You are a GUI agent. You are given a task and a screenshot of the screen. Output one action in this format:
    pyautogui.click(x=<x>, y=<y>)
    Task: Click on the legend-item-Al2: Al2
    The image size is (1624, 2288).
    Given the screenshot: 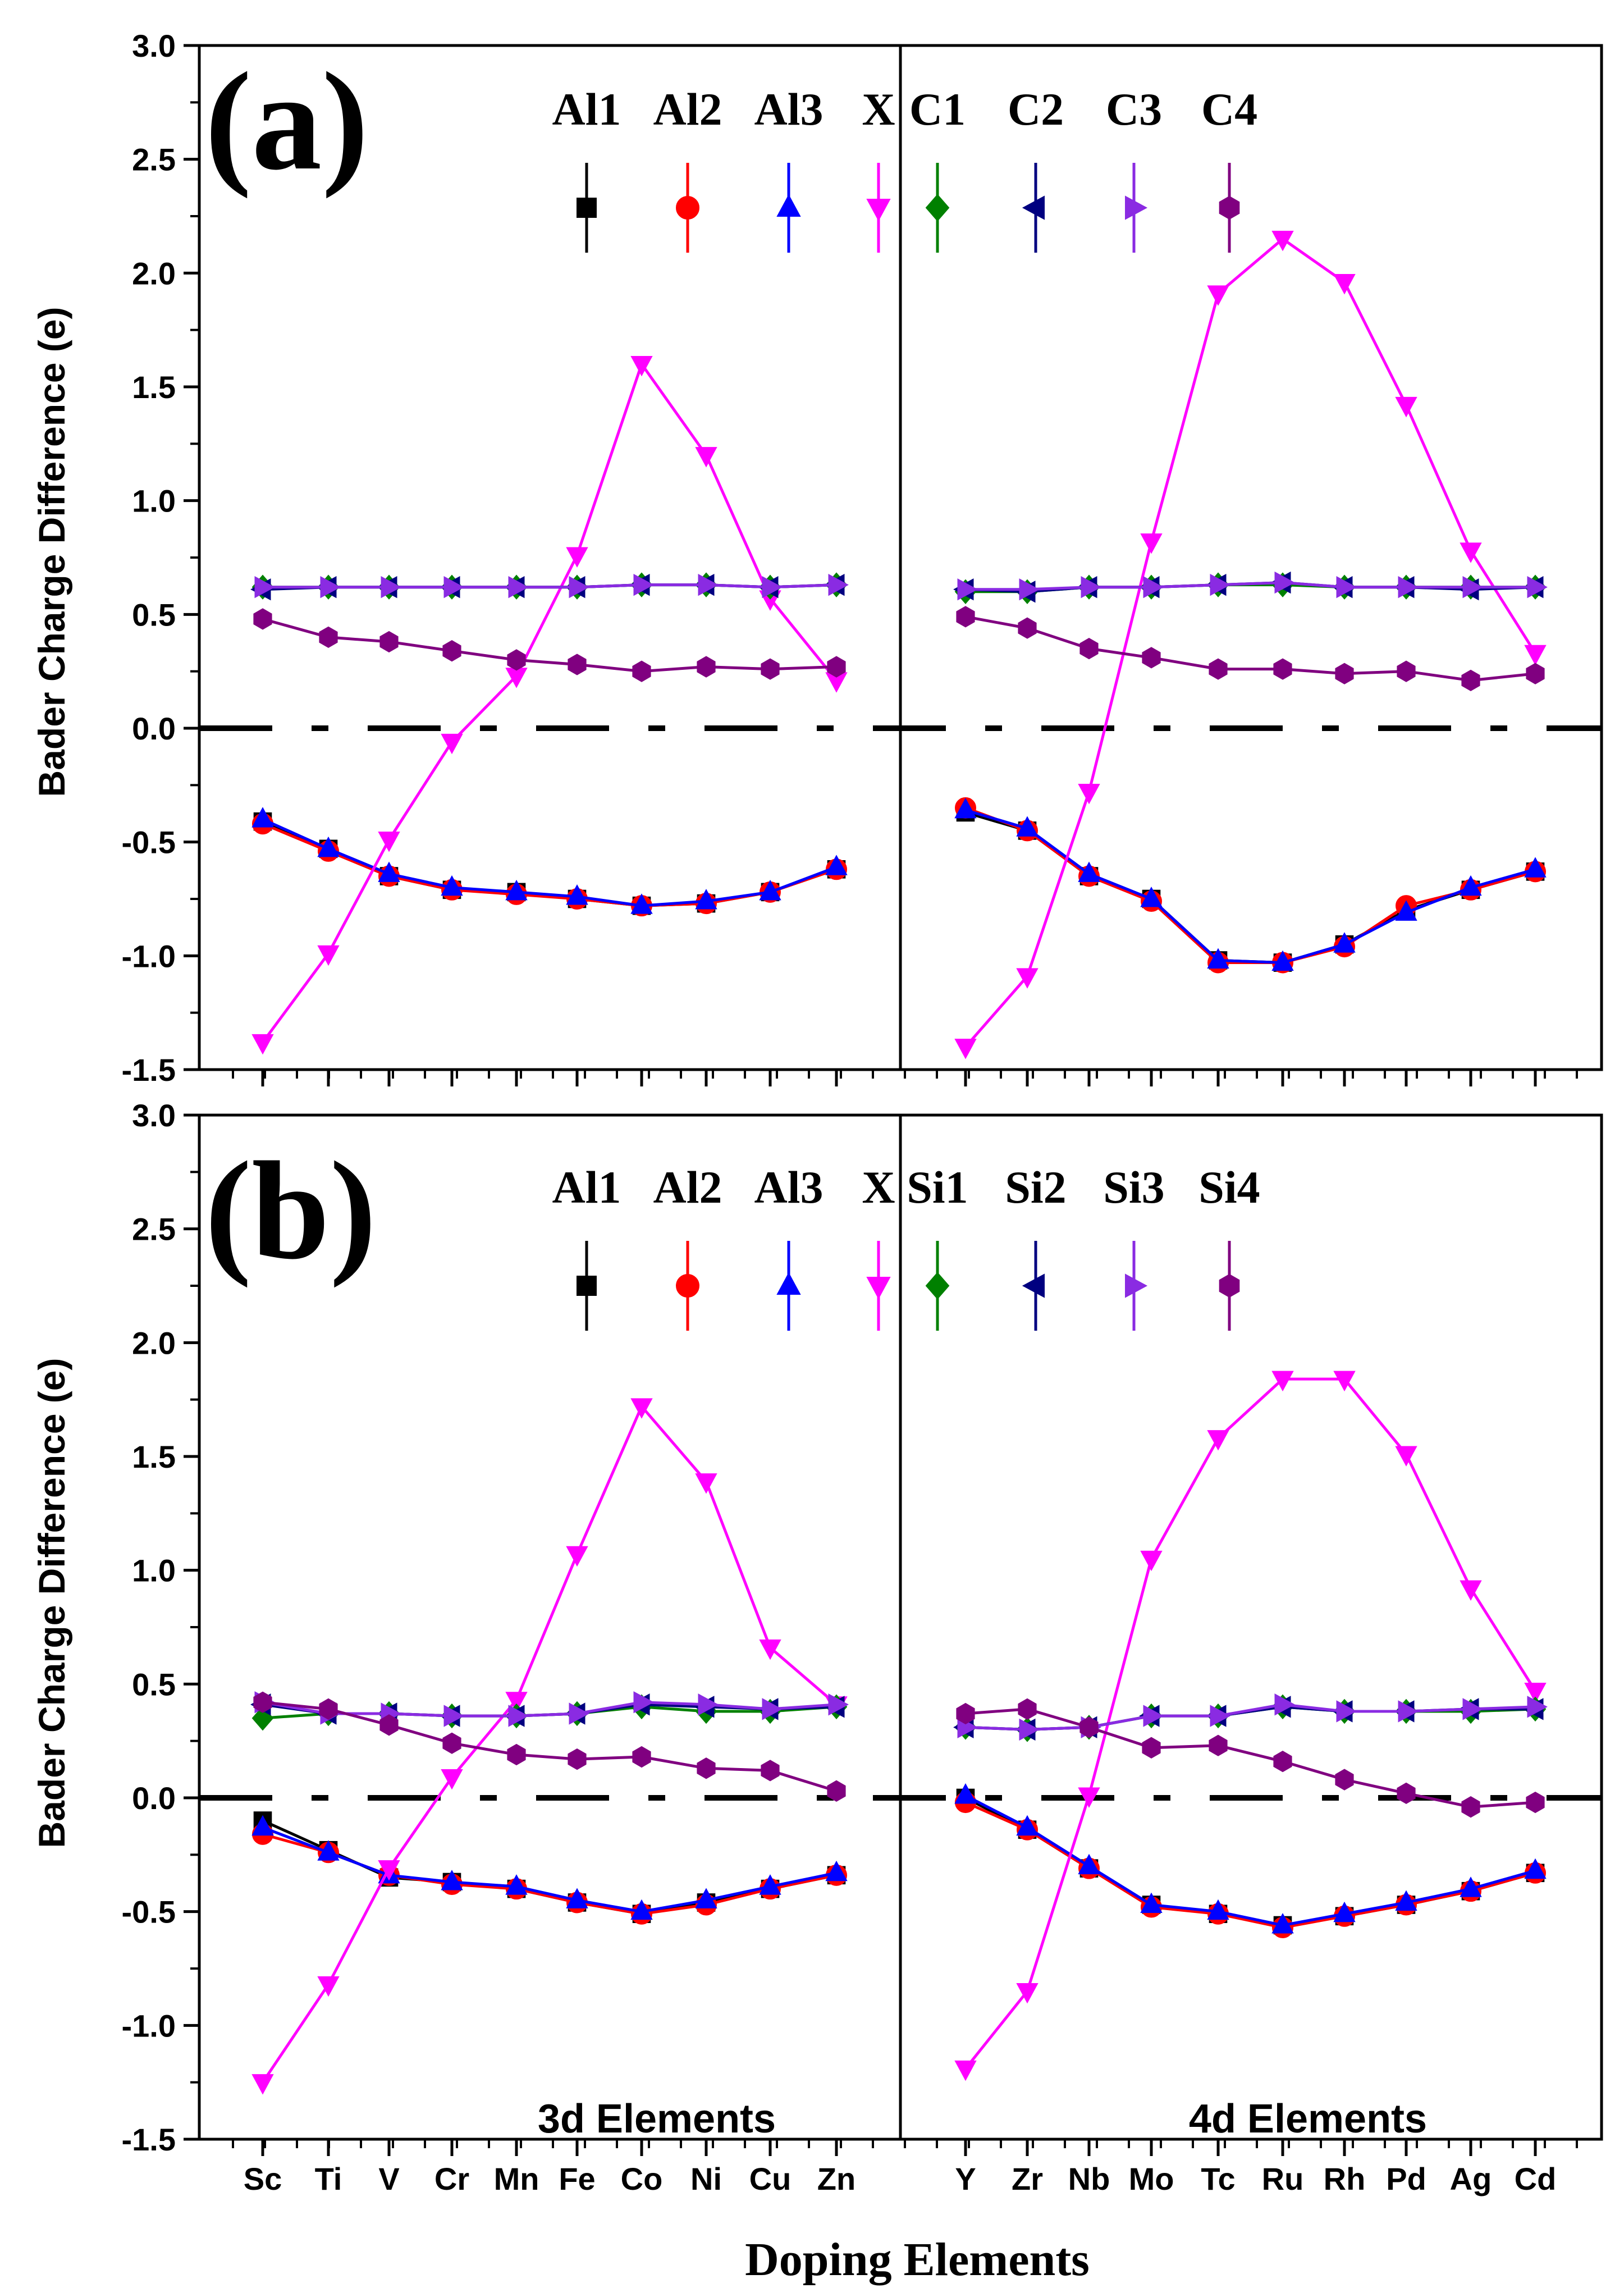 What is the action you would take?
    pyautogui.click(x=688, y=168)
    